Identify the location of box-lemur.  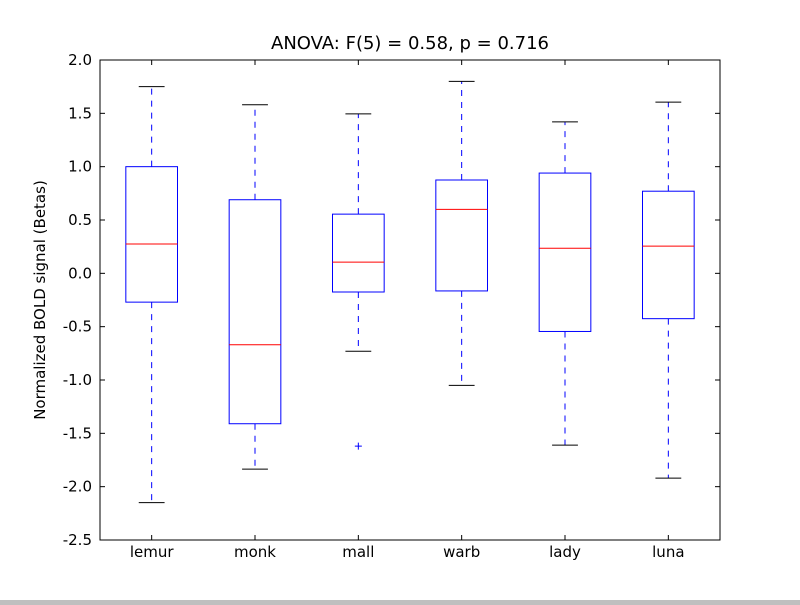
(152, 234).